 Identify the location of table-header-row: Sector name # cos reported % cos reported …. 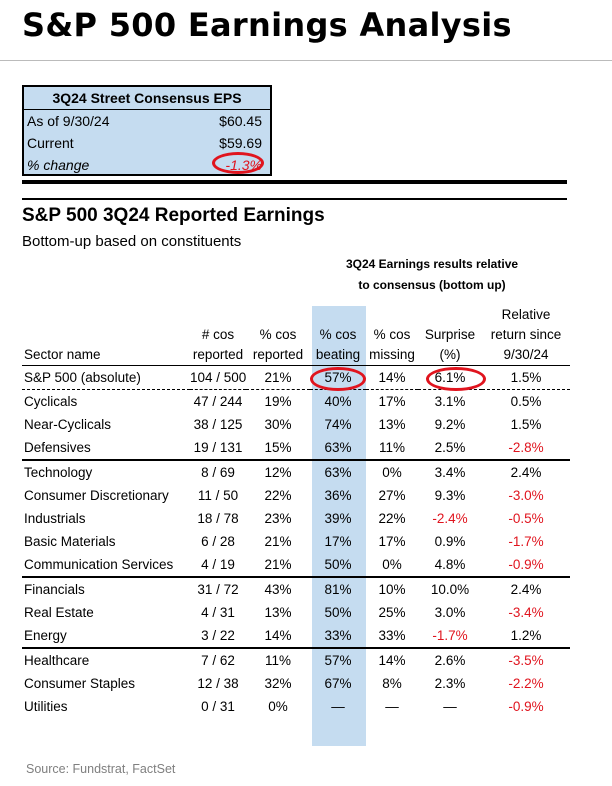
(296, 333).